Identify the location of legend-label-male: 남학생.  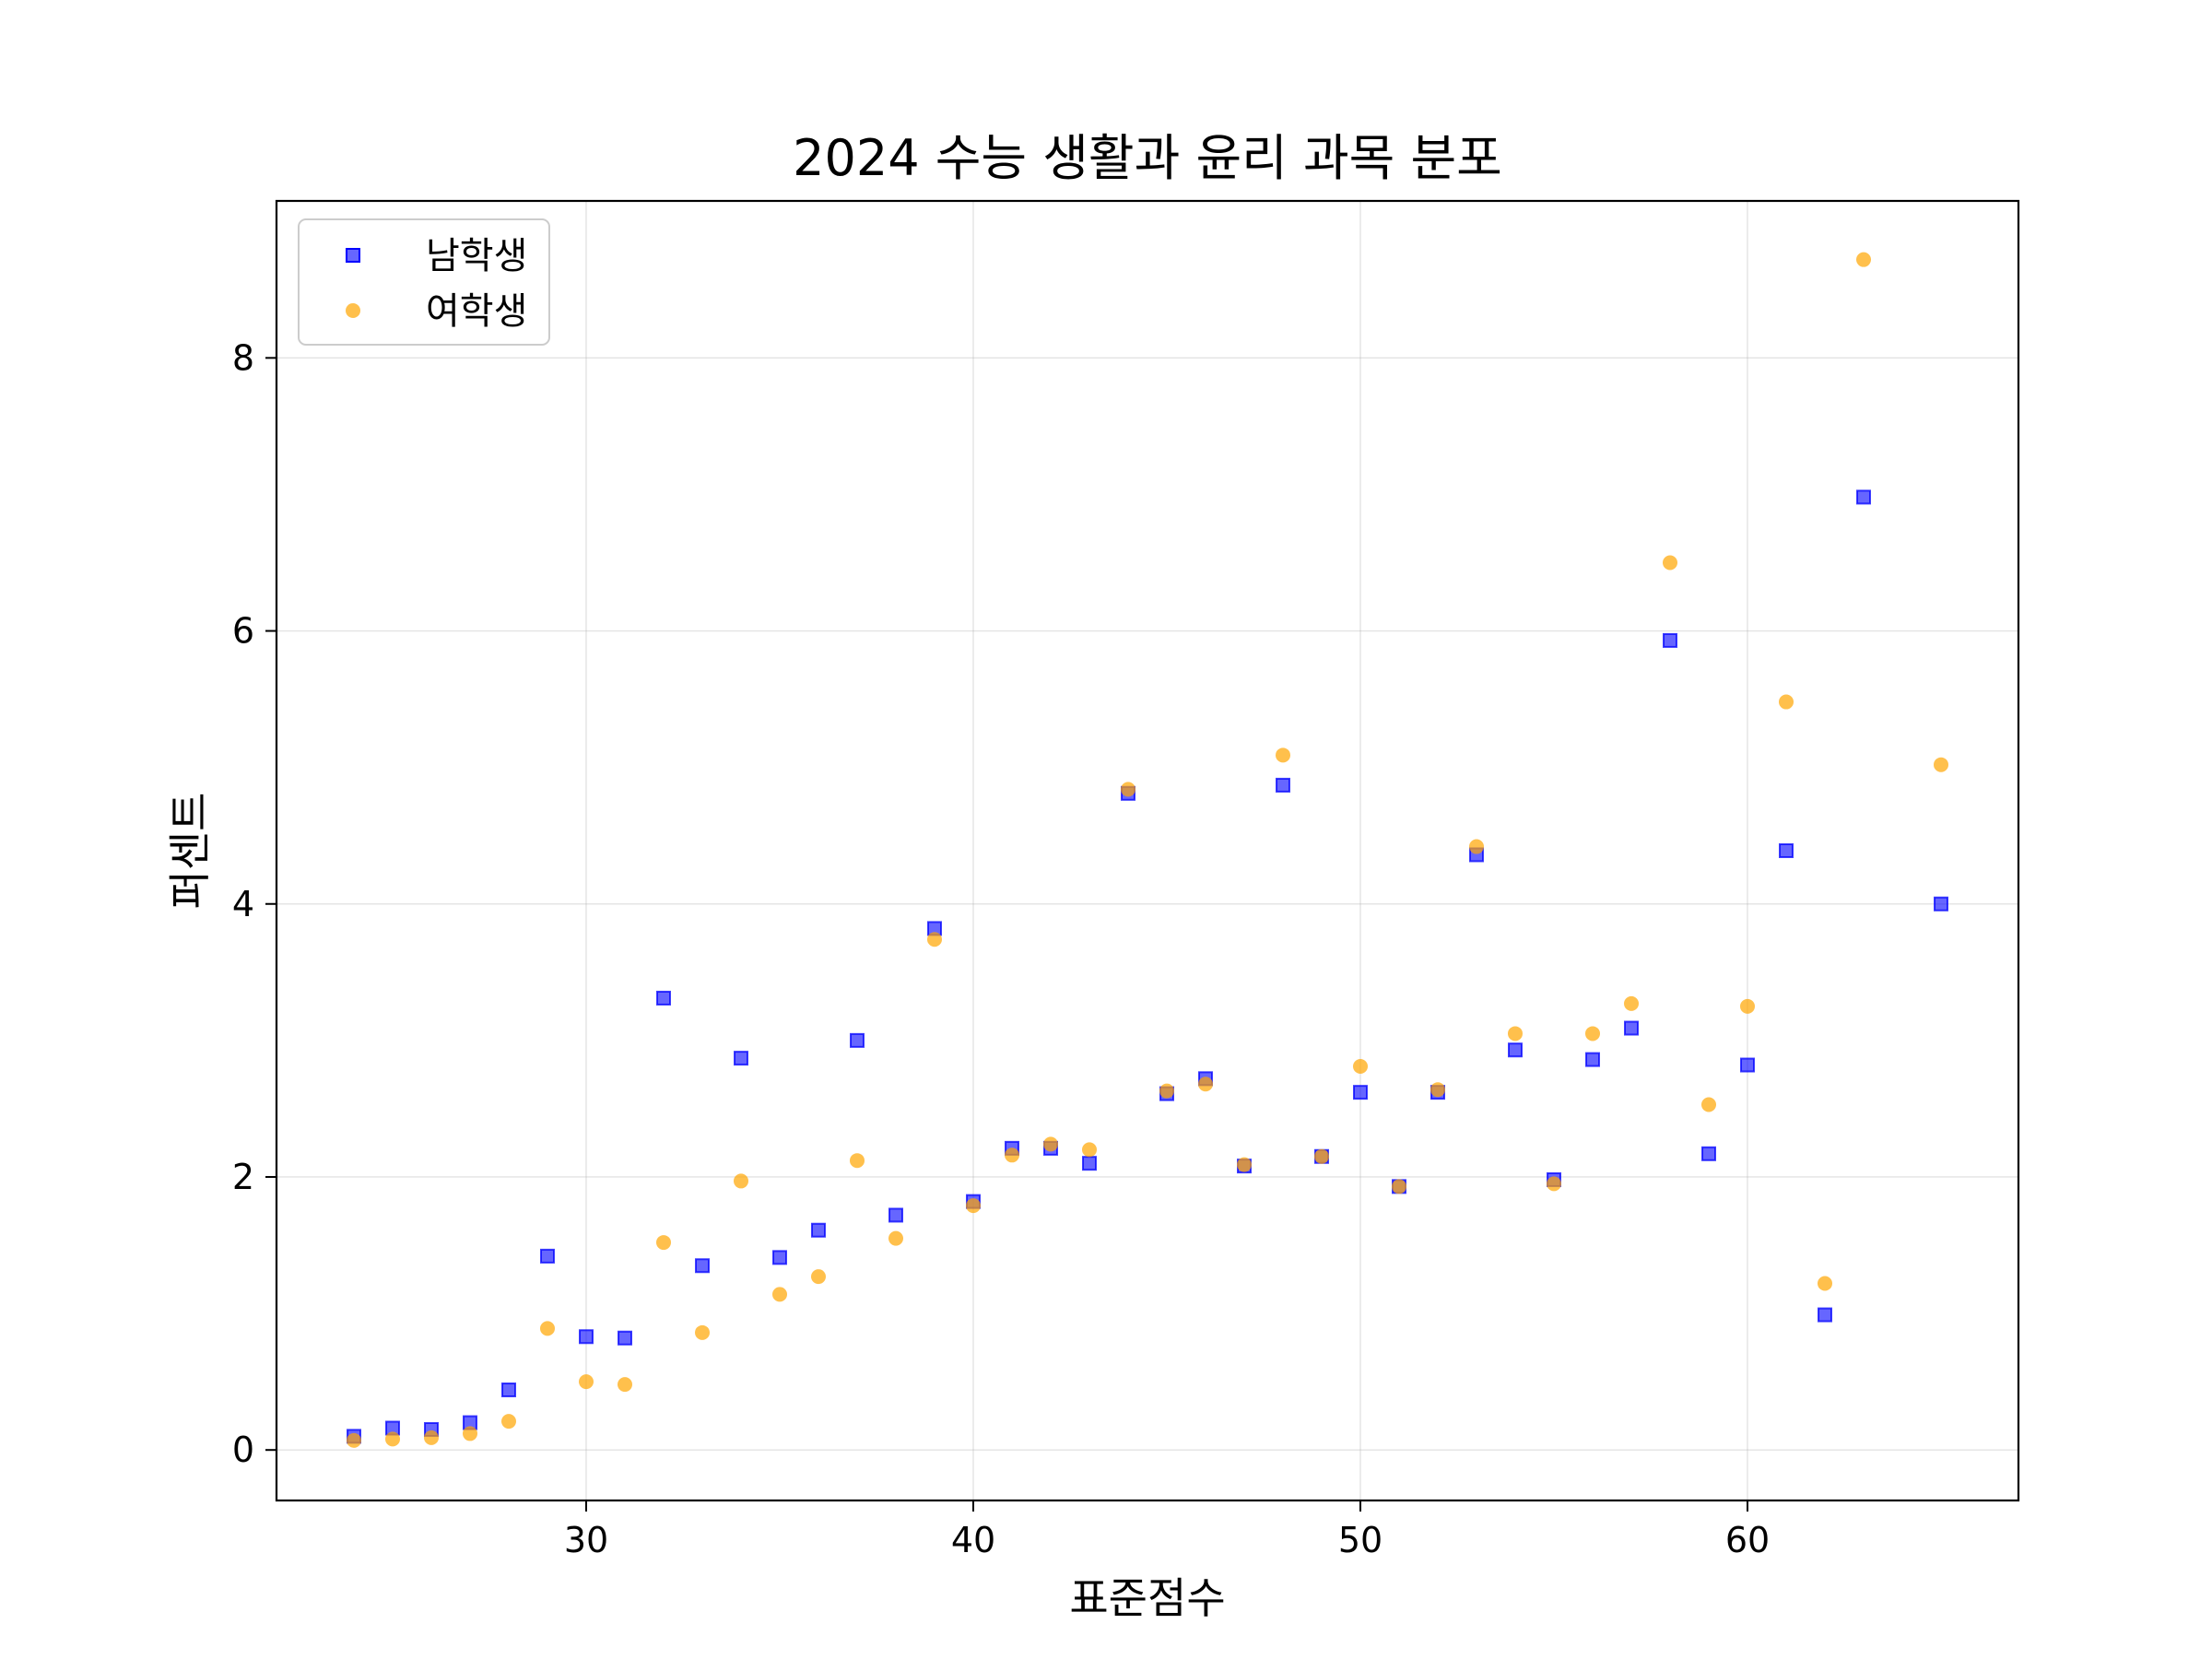
(476, 256).